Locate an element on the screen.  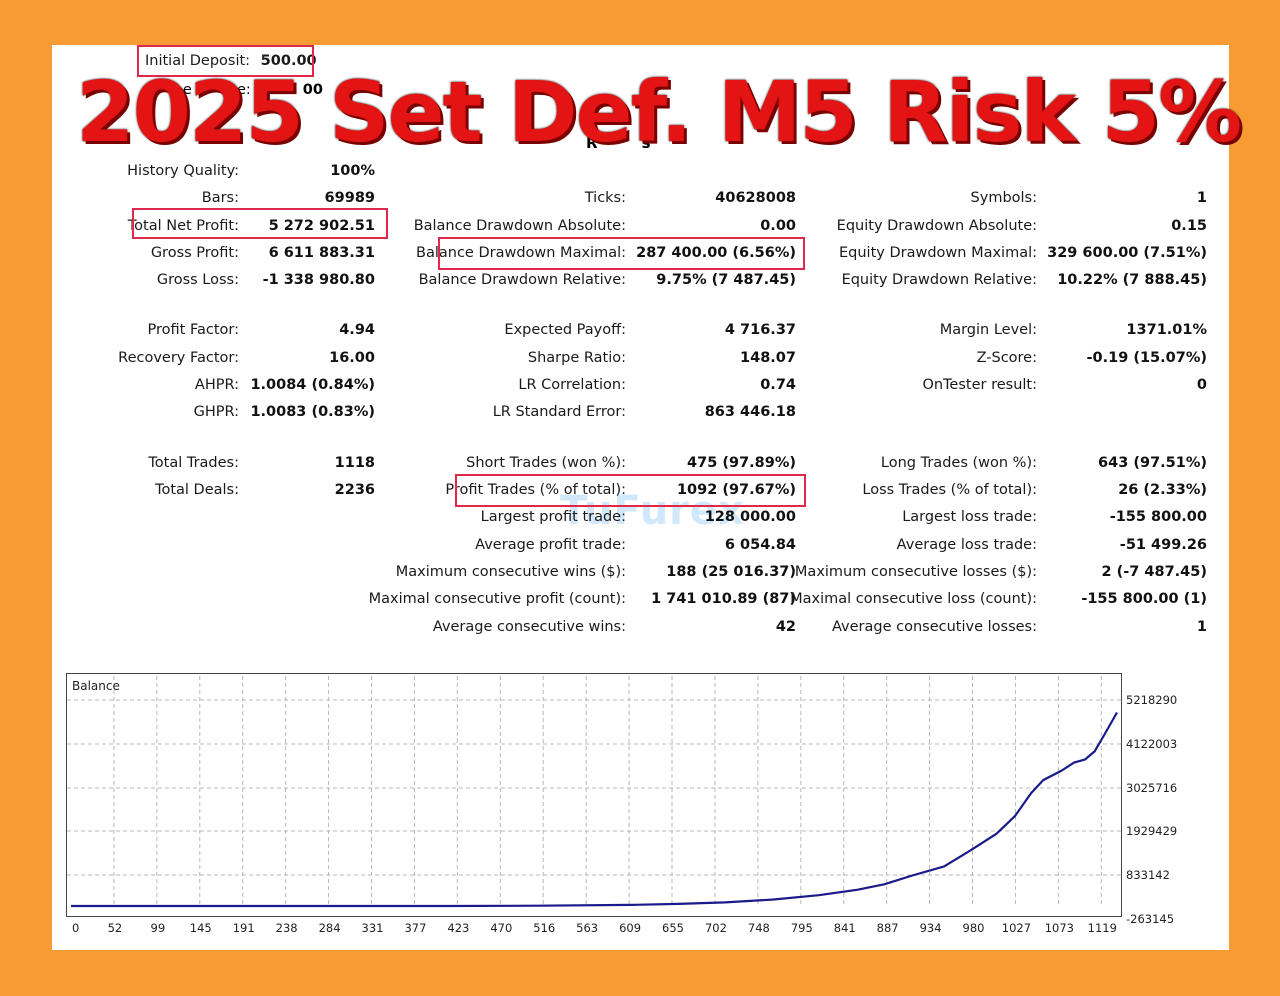
chart-title: Balance is located at coordinates (96, 686).